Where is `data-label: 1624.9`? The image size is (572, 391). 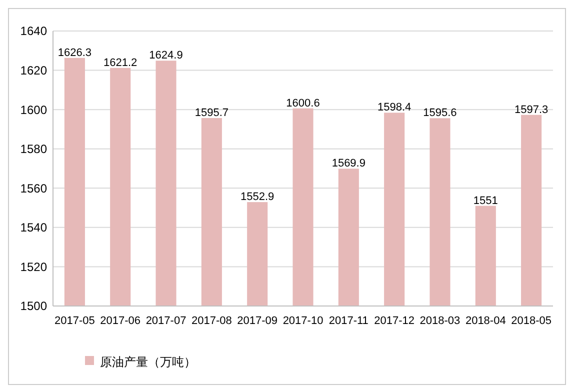
data-label: 1624.9 is located at coordinates (166, 56).